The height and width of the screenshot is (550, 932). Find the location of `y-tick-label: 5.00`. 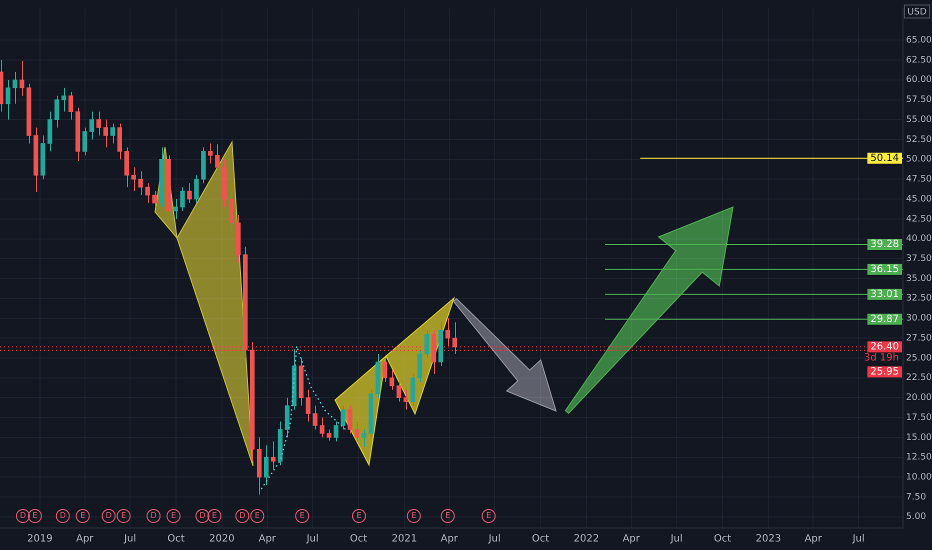

y-tick-label: 5.00 is located at coordinates (916, 517).